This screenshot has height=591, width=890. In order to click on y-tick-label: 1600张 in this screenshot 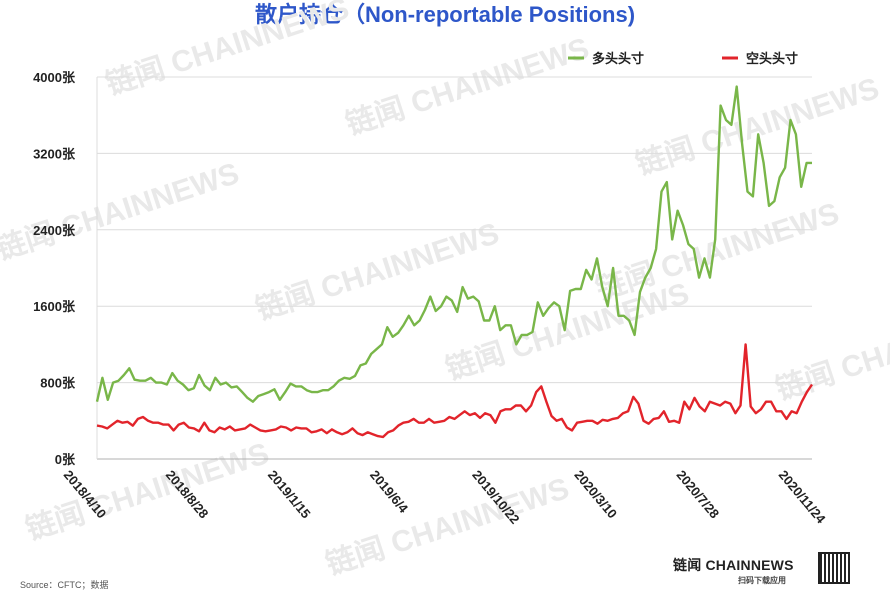, I will do `click(54, 306)`.